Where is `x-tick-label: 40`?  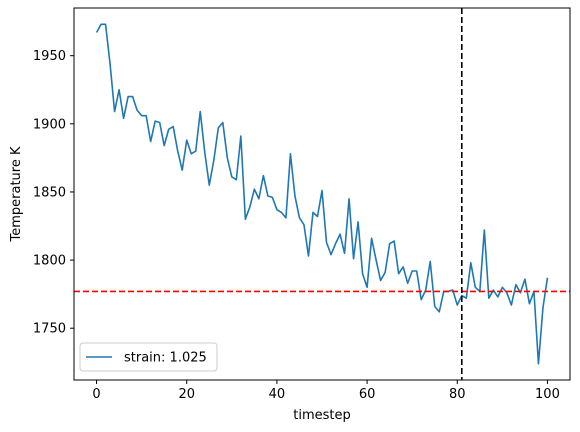
x-tick-label: 40 is located at coordinates (277, 394).